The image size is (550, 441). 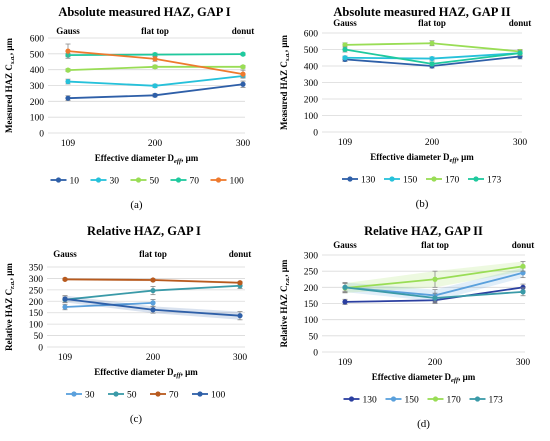 What do you see at coordinates (146, 396) in the screenshot?
I see `legend: 30 50 70 100` at bounding box center [146, 396].